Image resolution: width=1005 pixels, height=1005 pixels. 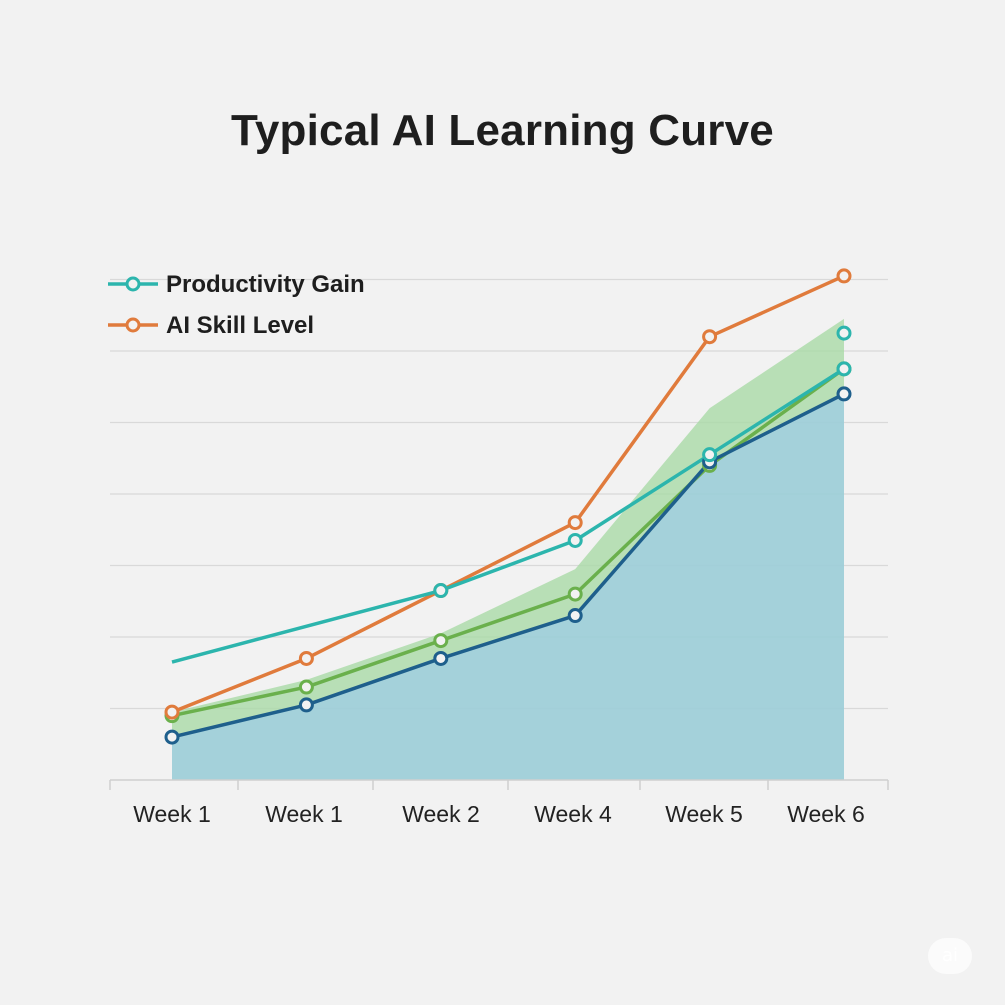 I want to click on x-tick-label: Week 2, so click(x=441, y=814).